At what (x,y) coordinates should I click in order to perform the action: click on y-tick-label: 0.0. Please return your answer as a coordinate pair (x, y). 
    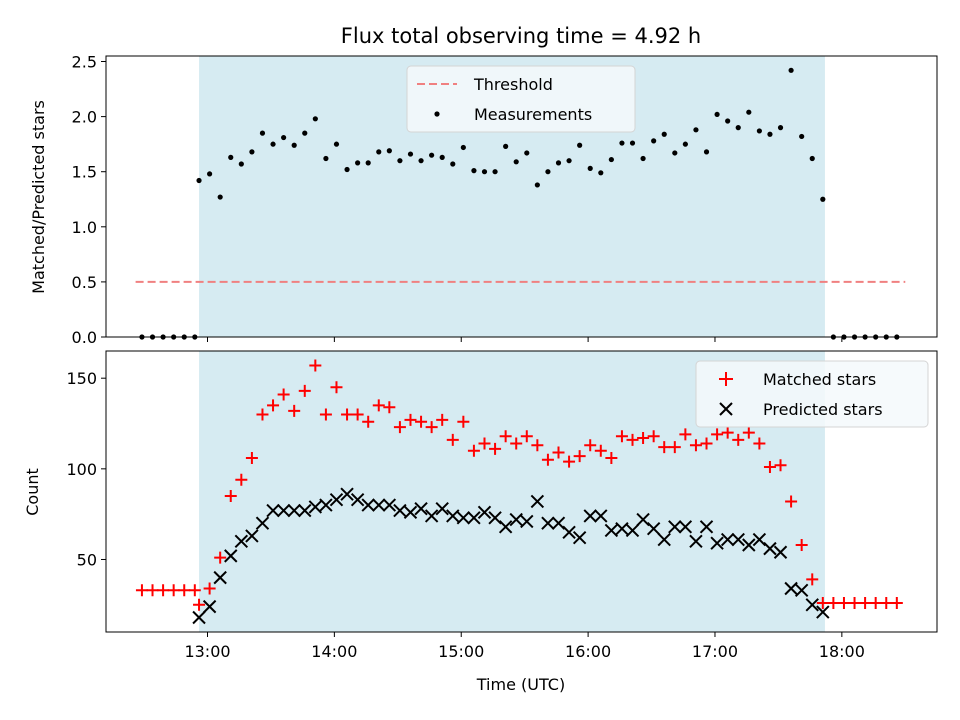
    Looking at the image, I should click on (84, 337).